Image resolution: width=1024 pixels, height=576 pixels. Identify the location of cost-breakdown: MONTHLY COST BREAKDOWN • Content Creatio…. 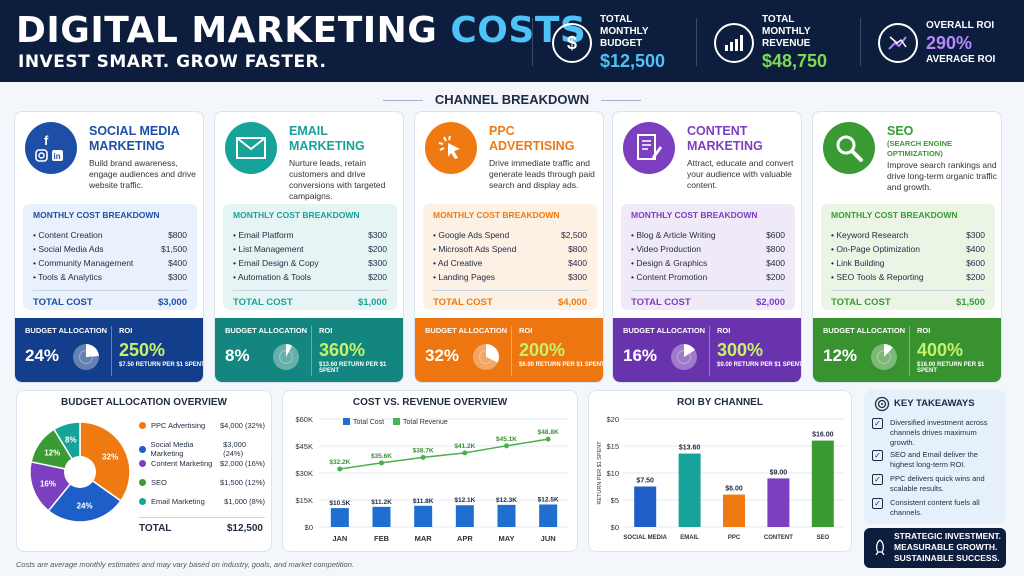
(110, 257).